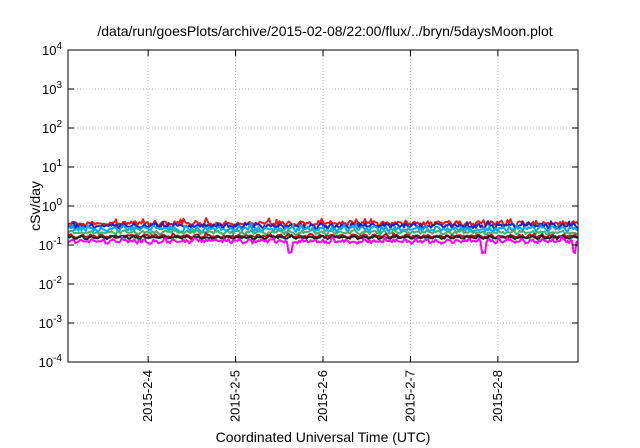  Describe the element at coordinates (35, 206) in the screenshot. I see `y-axis-title: cSv/day` at that location.